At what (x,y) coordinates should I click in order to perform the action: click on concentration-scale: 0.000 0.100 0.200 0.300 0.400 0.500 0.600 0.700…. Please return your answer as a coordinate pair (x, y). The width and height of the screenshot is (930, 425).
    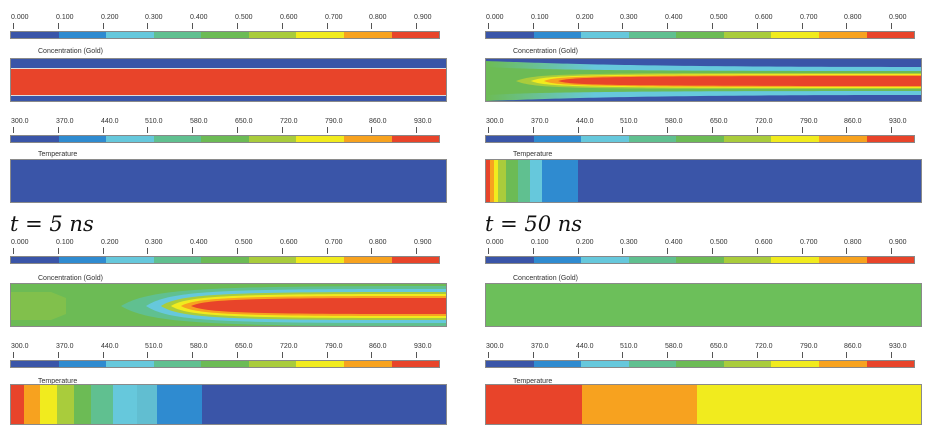
    Looking at the image, I should click on (237, 245).